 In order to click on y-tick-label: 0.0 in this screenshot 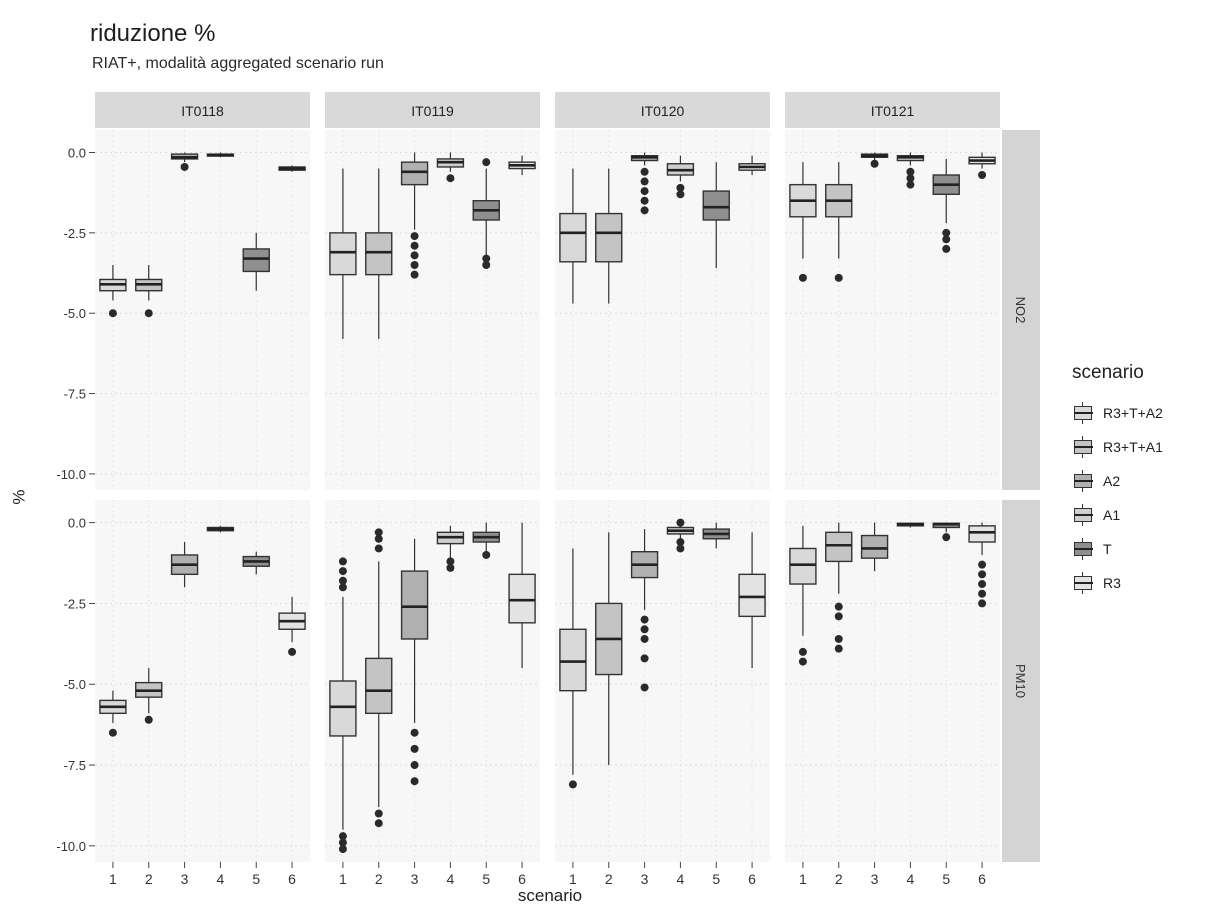, I will do `click(77, 523)`.